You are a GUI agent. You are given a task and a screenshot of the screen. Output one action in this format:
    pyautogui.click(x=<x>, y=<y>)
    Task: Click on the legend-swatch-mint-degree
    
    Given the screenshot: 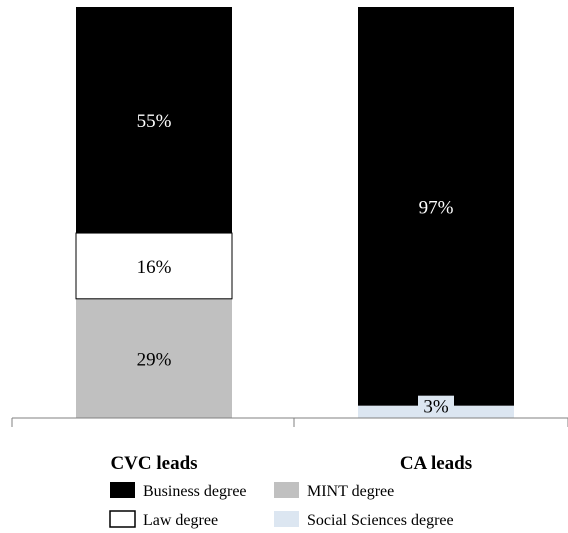 What is the action you would take?
    pyautogui.click(x=286, y=490)
    